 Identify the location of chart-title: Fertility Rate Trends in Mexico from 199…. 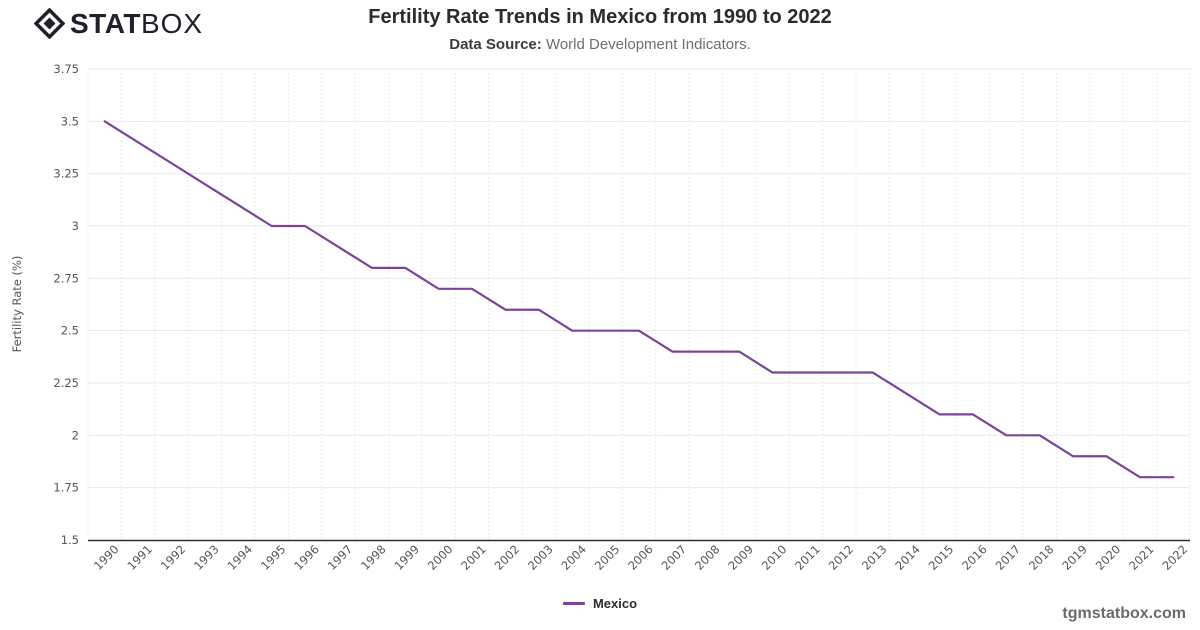
(600, 17).